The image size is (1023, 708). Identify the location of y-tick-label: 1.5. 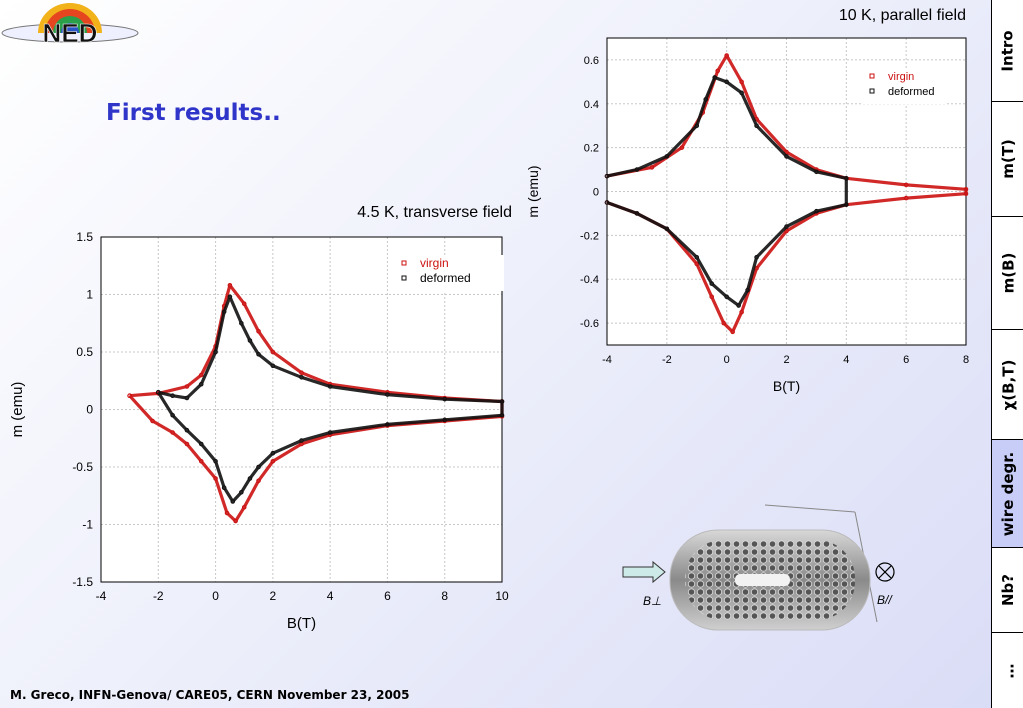
(84, 237).